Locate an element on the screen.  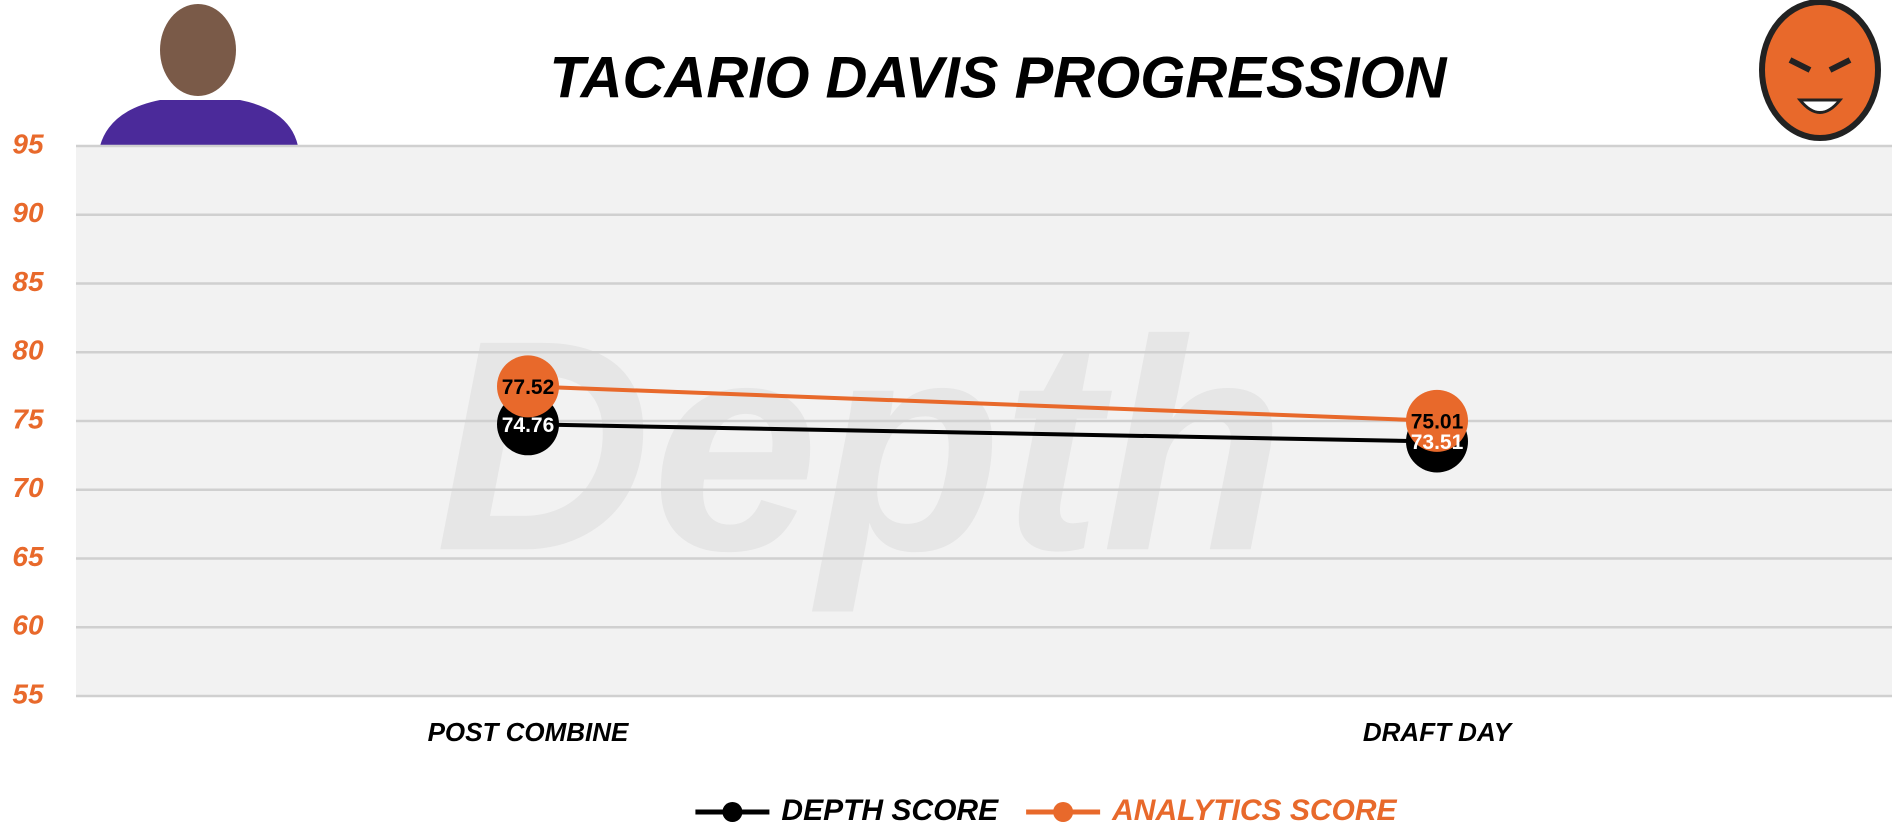
y-tick-label: 90 is located at coordinates (28, 212).